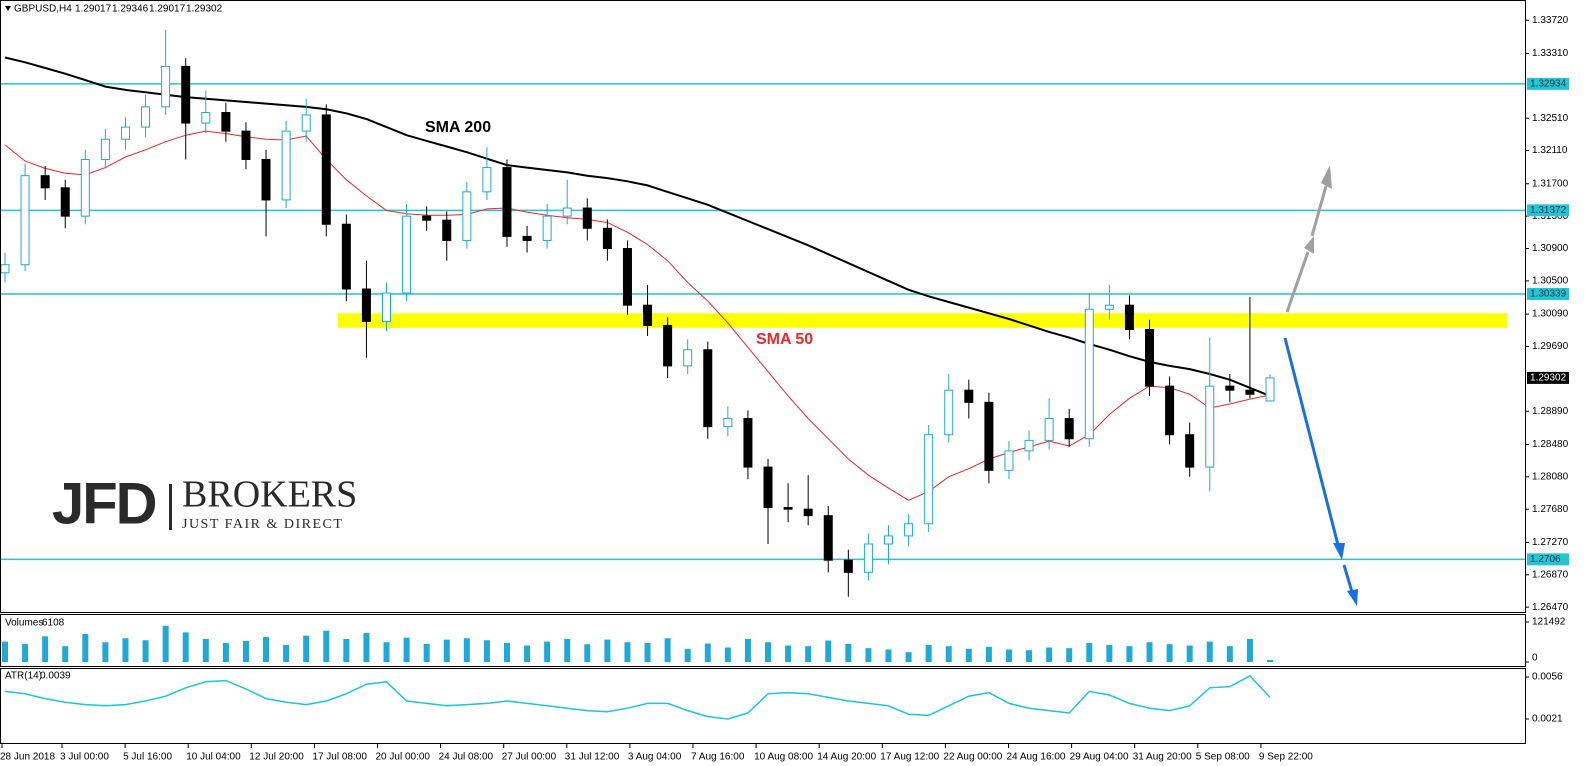  I want to click on volume-name: Volumes, so click(24, 623).